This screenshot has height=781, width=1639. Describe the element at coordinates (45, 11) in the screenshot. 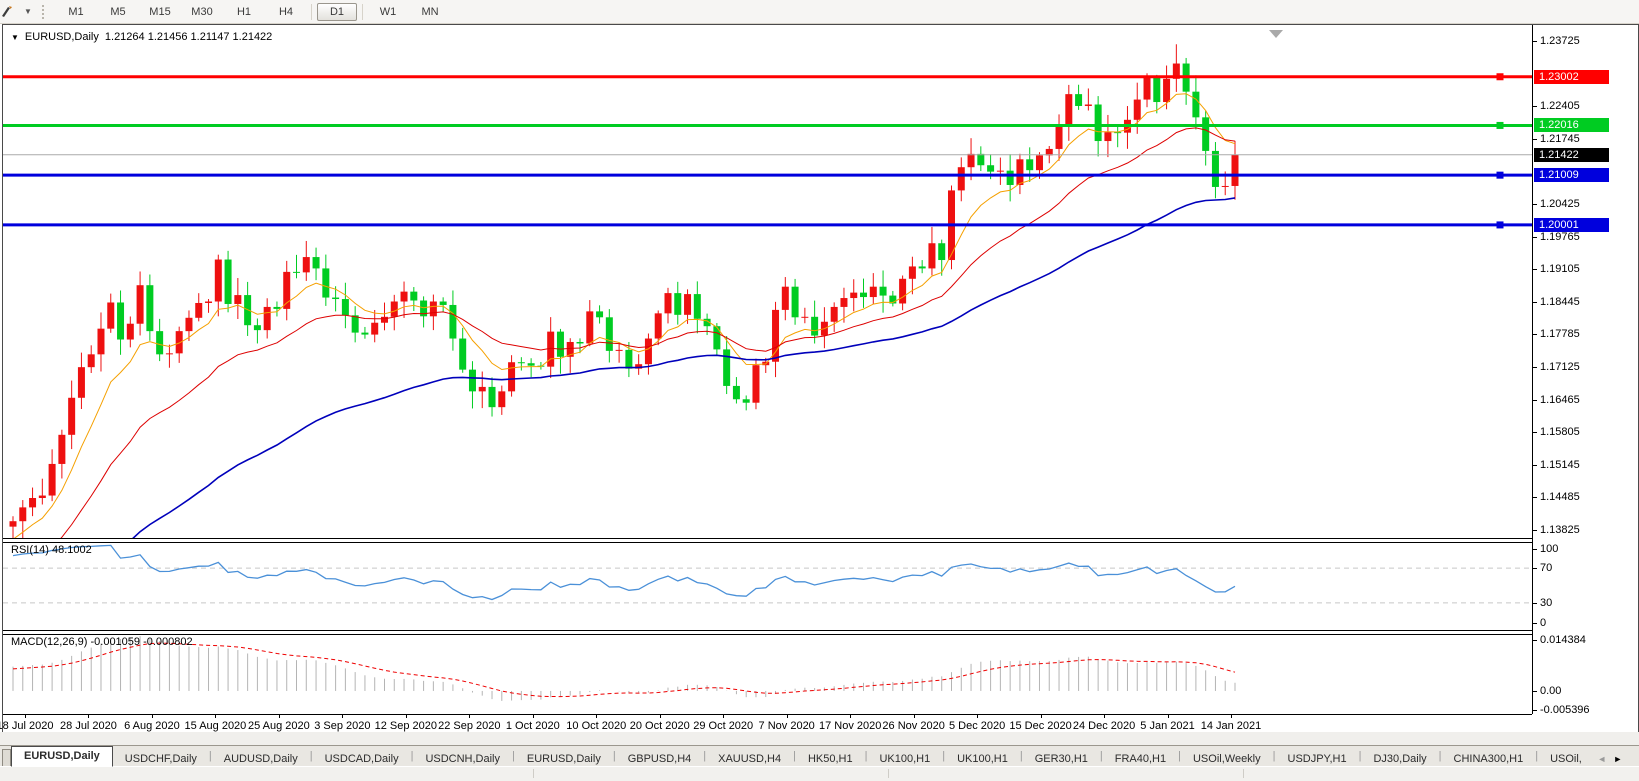

I see `toolbar-grip` at that location.